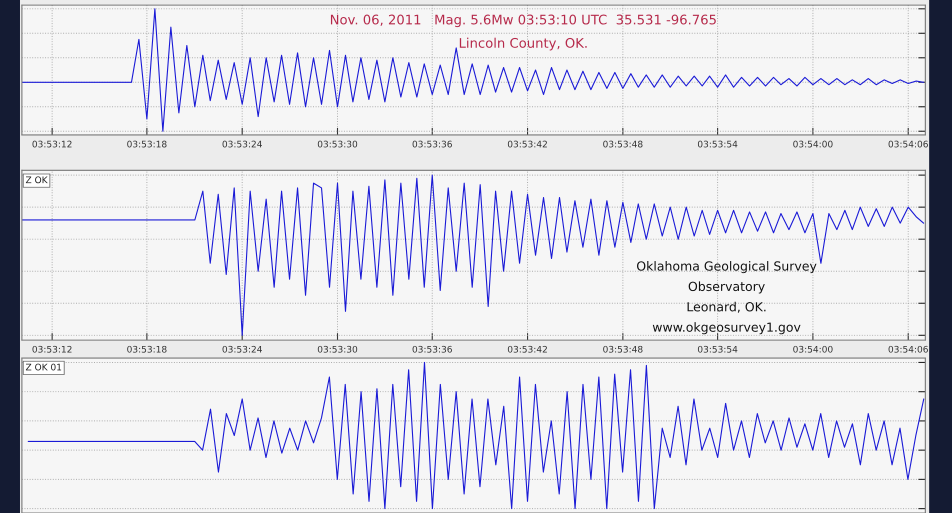  I want to click on chart-title: Nov. 06, 2011 Mag. 5.6Mw 03:53:10 UTC 35.531 -96.765, so click(523, 21).